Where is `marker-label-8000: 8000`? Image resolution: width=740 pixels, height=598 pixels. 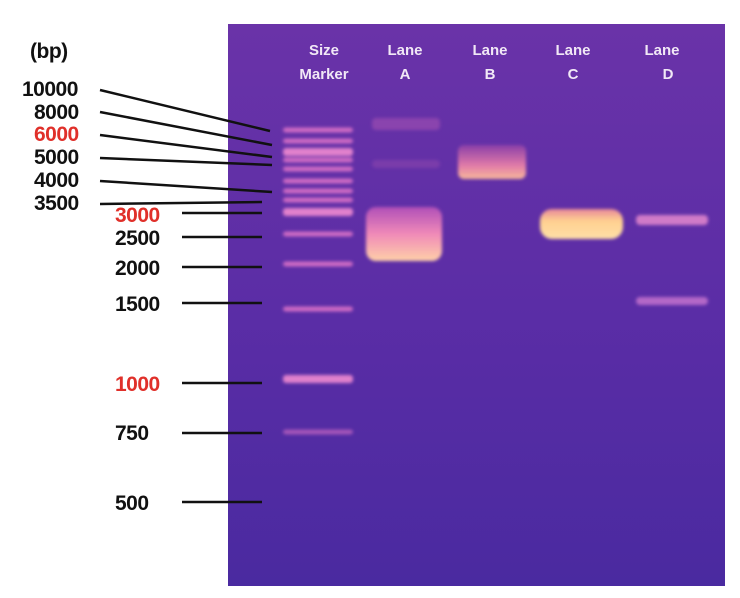
marker-label-8000: 8000 is located at coordinates (56, 112).